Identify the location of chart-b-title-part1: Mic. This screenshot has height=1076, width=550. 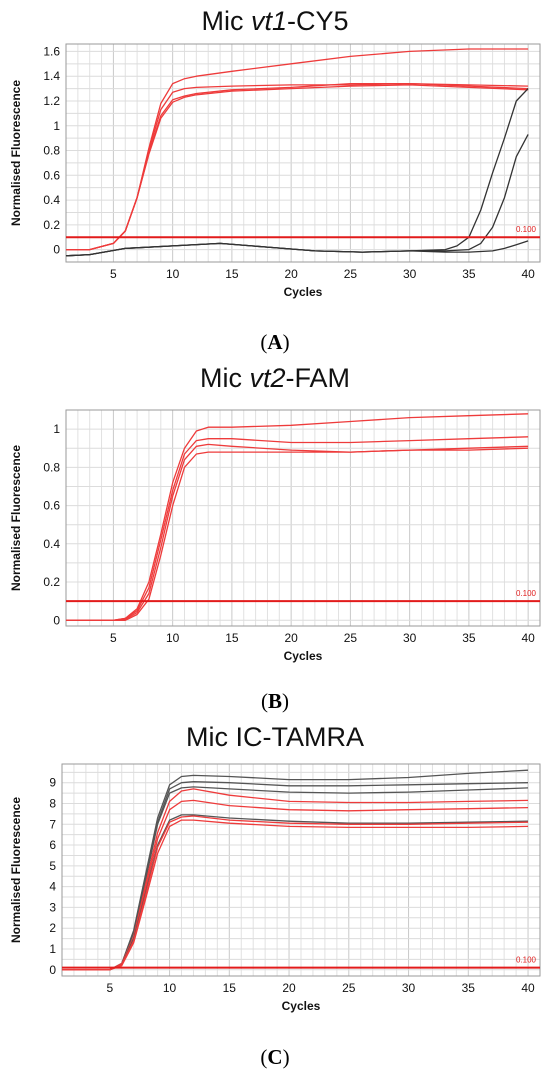
(224, 378).